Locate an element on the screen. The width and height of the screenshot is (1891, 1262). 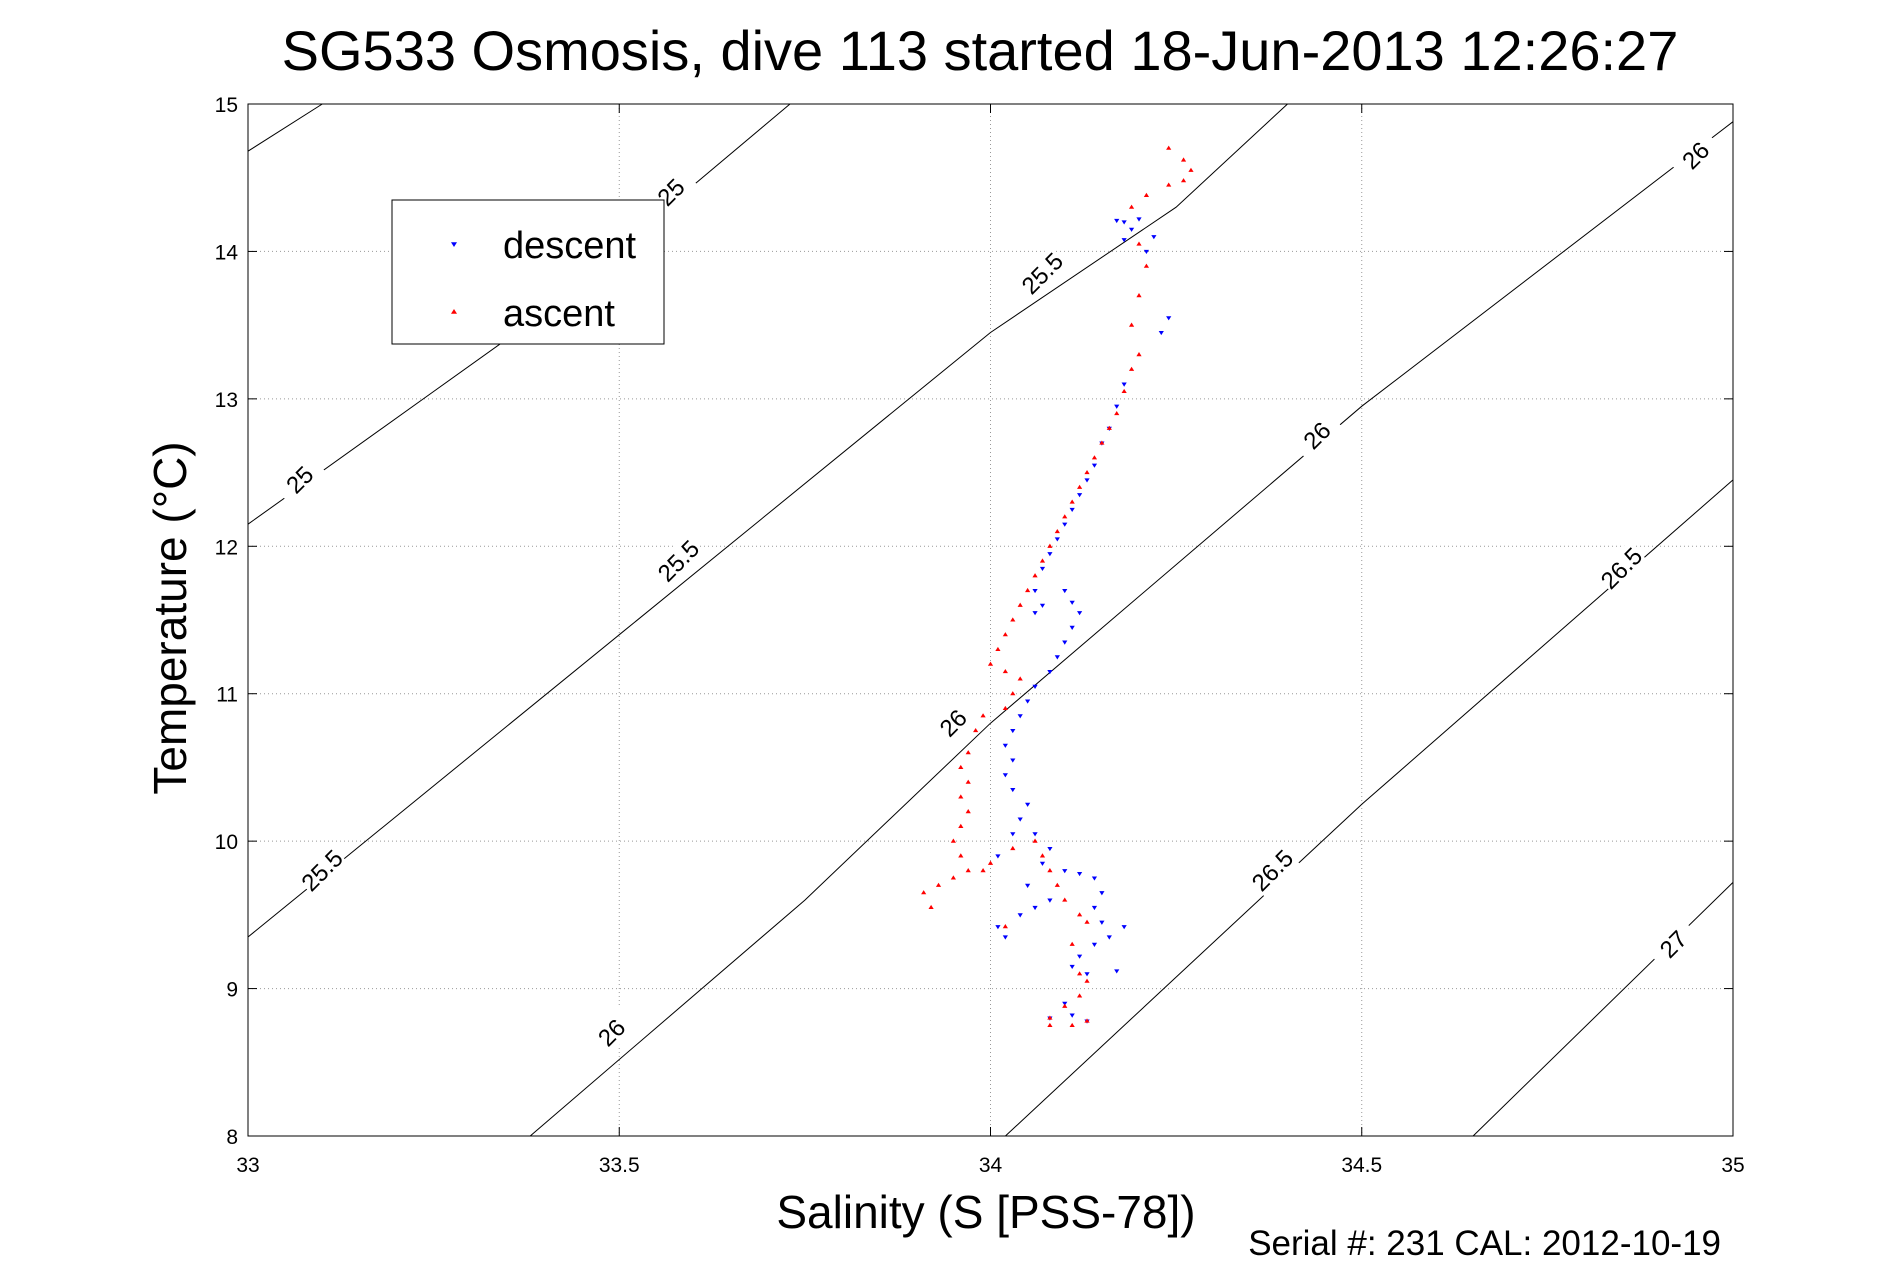
x-tick-label: 34.5 is located at coordinates (1361, 1165).